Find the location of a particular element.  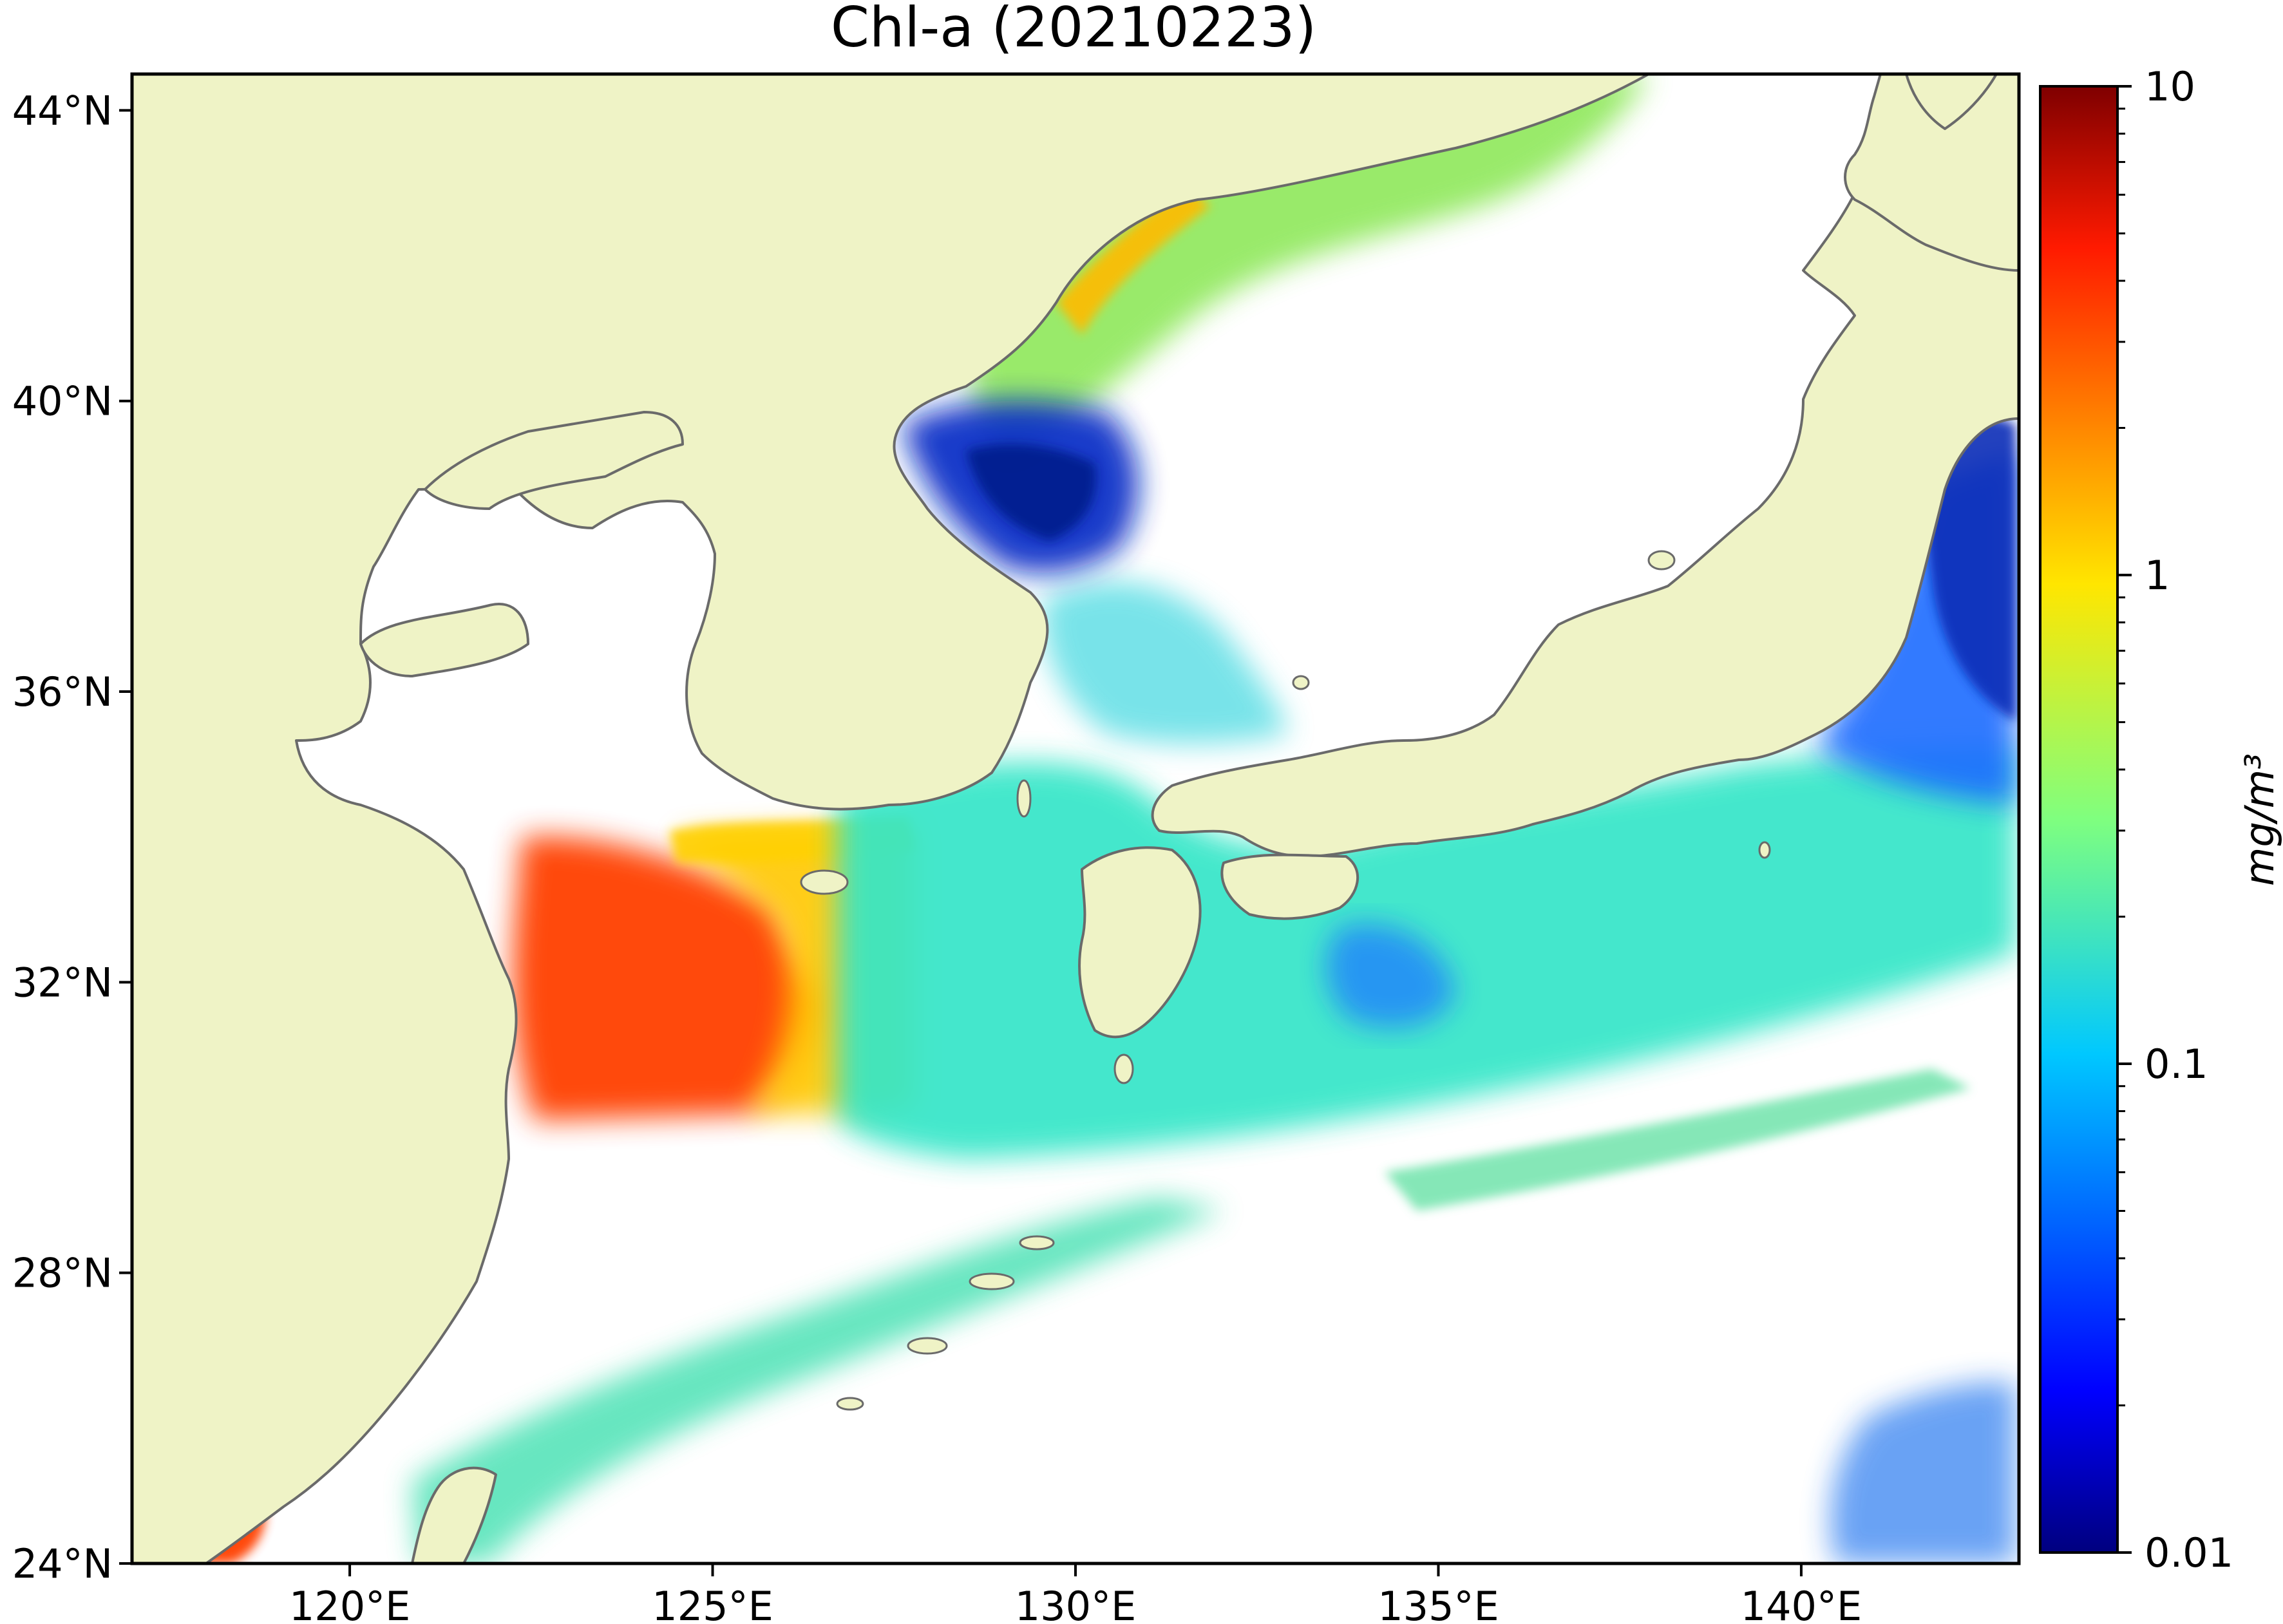

oki-island is located at coordinates (1301, 683).